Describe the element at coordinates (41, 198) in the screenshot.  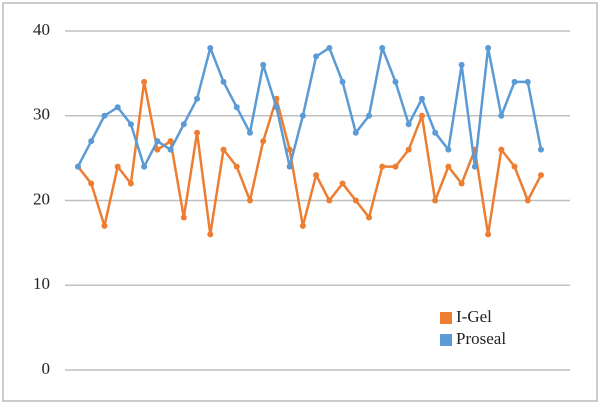
I see `y-tick-label: 20` at that location.